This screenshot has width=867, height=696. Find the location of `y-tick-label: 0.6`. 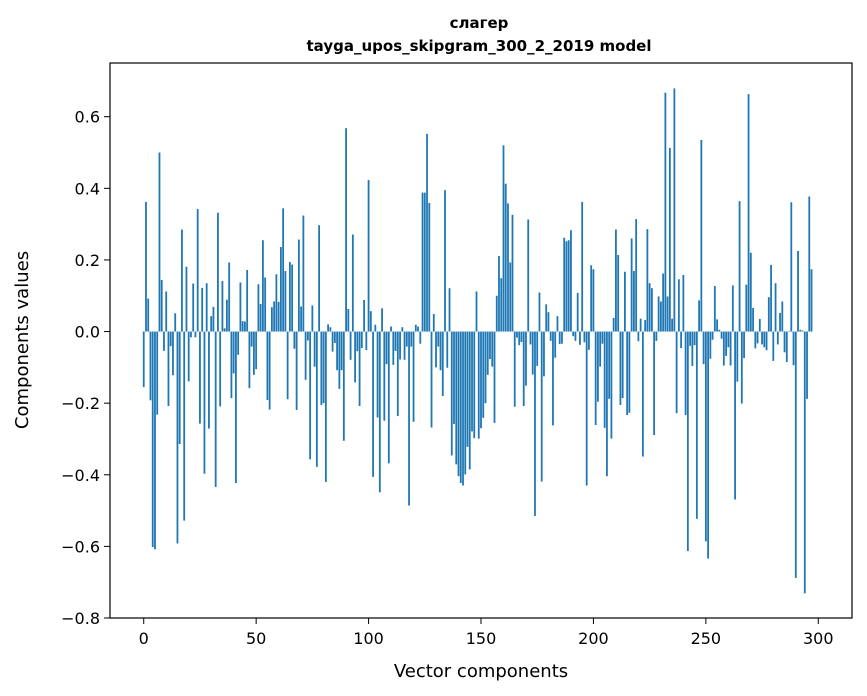

y-tick-label: 0.6 is located at coordinates (87, 117).